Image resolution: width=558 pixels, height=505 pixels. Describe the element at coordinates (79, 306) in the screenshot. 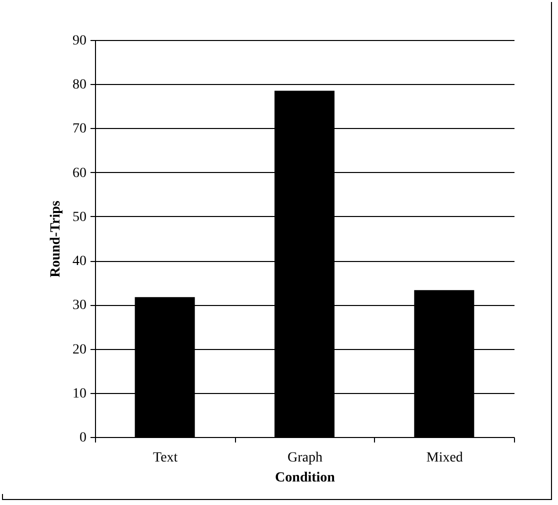

I see `y-tick-label: 30` at that location.